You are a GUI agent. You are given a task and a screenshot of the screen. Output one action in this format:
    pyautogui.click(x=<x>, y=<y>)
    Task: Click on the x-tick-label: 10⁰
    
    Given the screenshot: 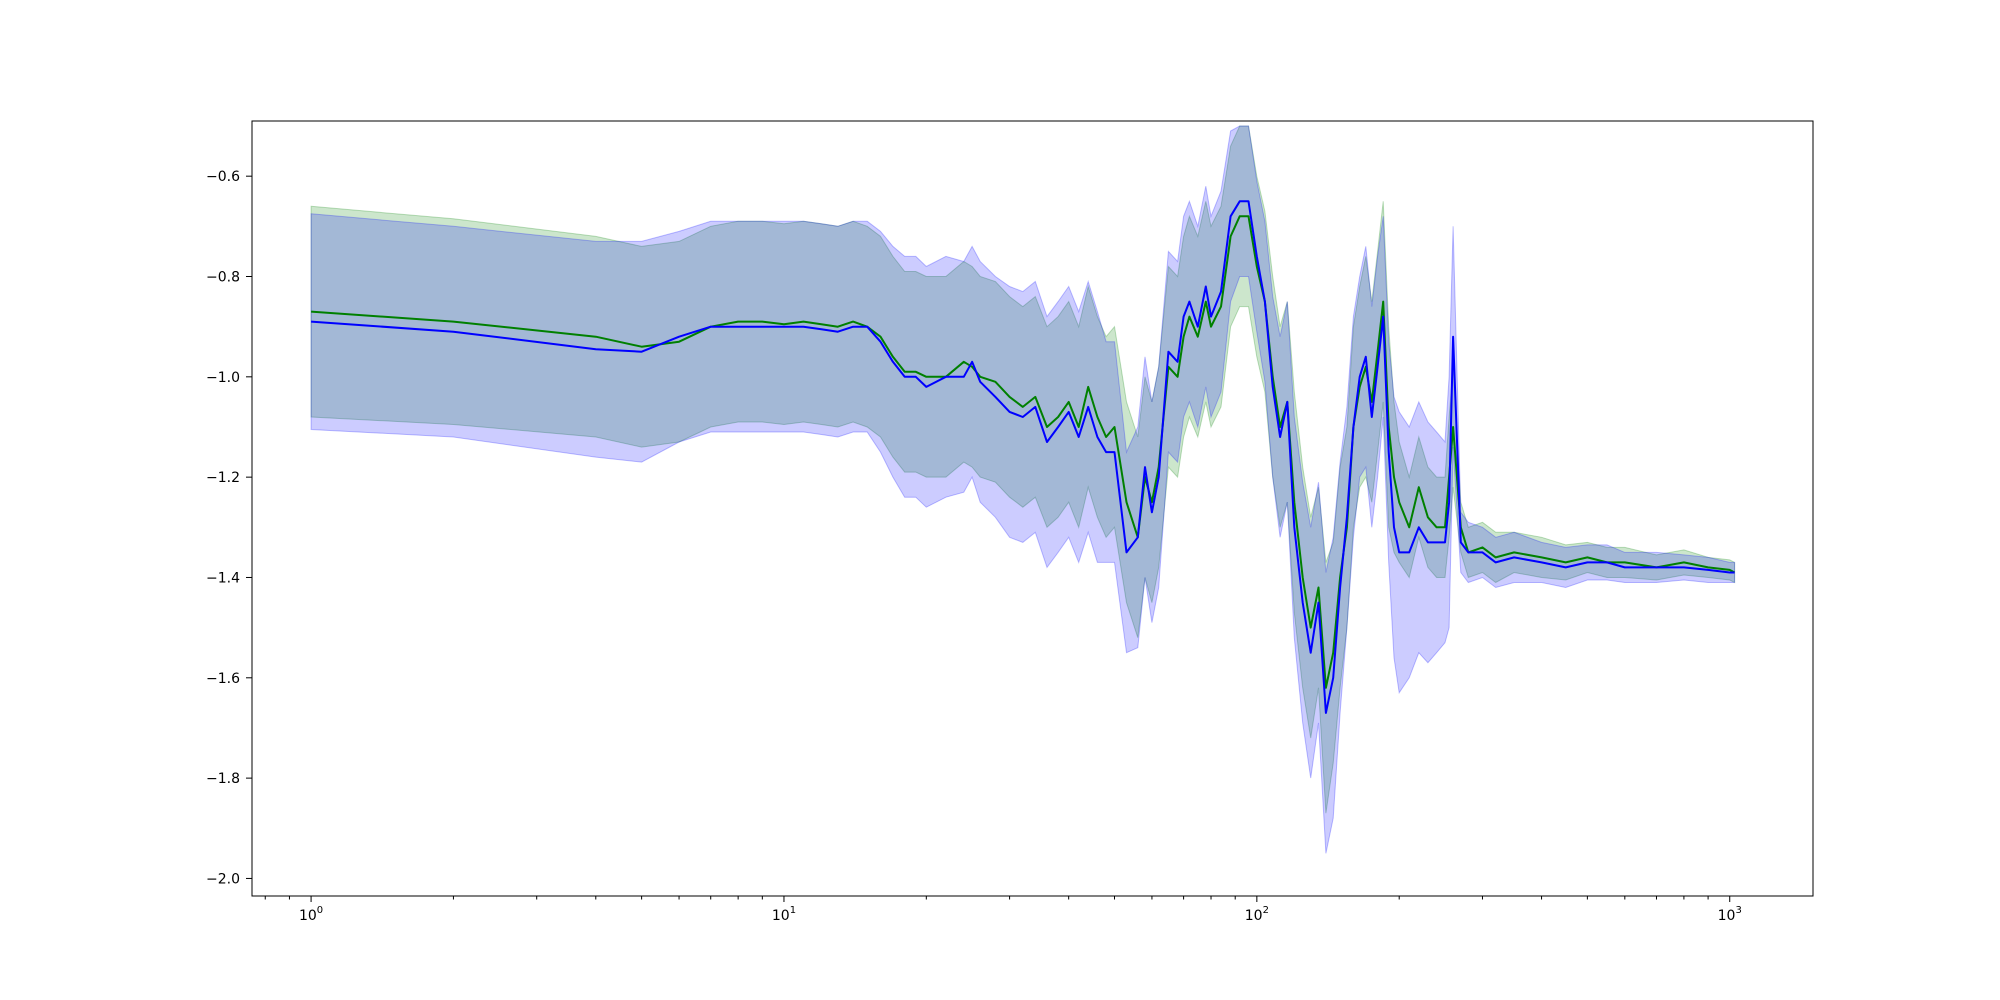 What is the action you would take?
    pyautogui.click(x=311, y=914)
    